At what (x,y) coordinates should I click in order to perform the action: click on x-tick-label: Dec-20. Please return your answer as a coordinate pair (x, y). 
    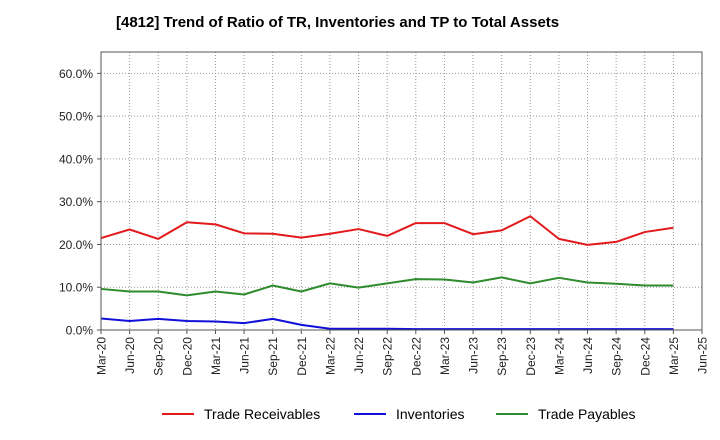
    Looking at the image, I should click on (187, 356).